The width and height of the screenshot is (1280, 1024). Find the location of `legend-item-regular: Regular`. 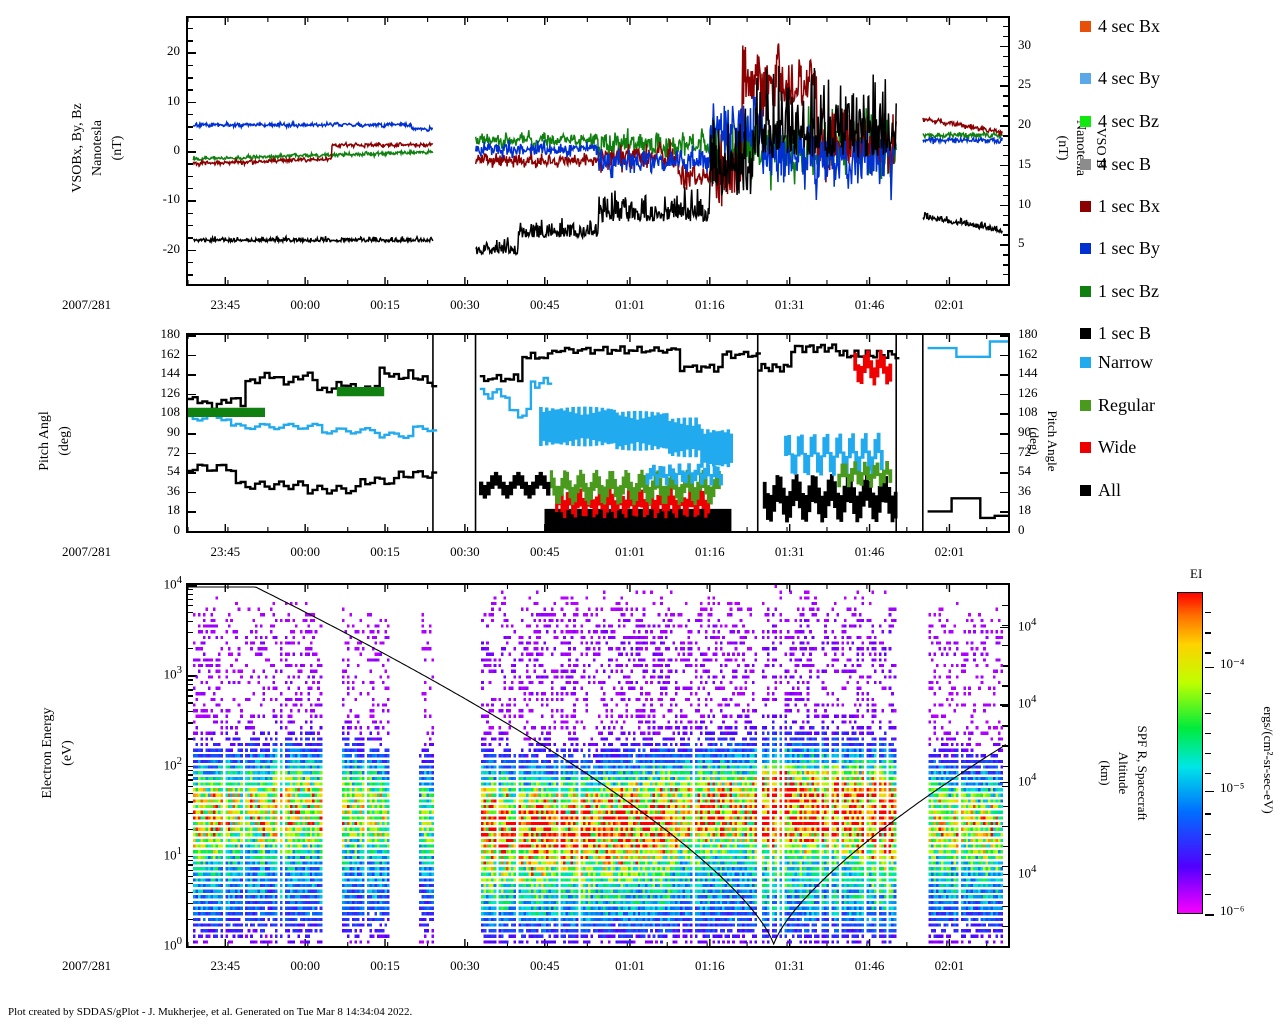

legend-item-regular: Regular is located at coordinates (1117, 405).